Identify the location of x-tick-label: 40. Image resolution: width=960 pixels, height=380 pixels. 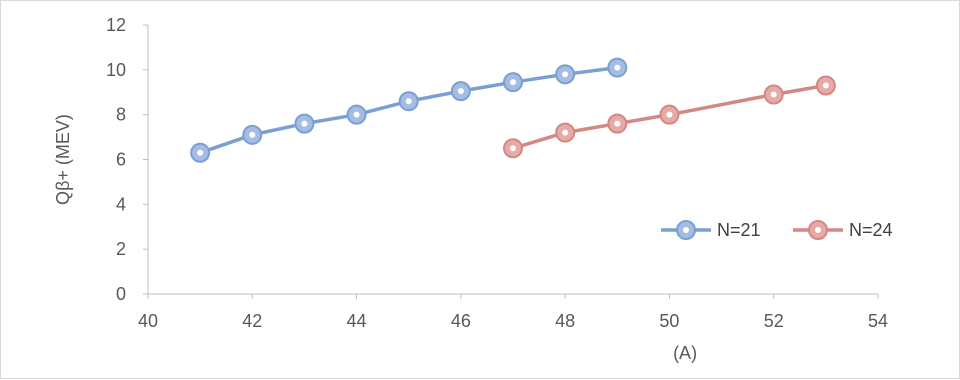
(148, 321).